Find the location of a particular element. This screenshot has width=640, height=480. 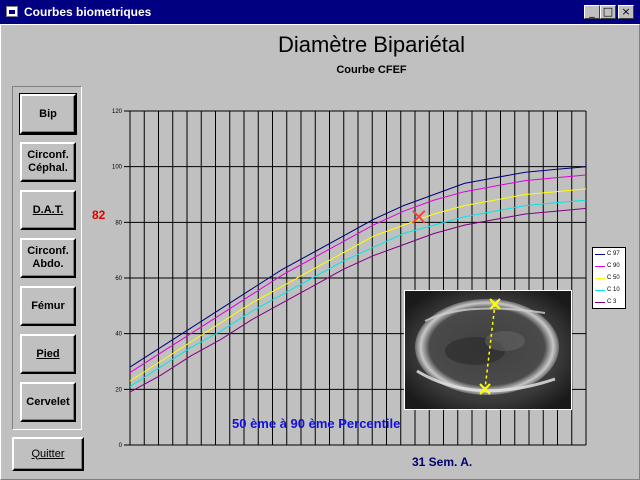

dat-button-label: D.A.T. is located at coordinates (48, 209).